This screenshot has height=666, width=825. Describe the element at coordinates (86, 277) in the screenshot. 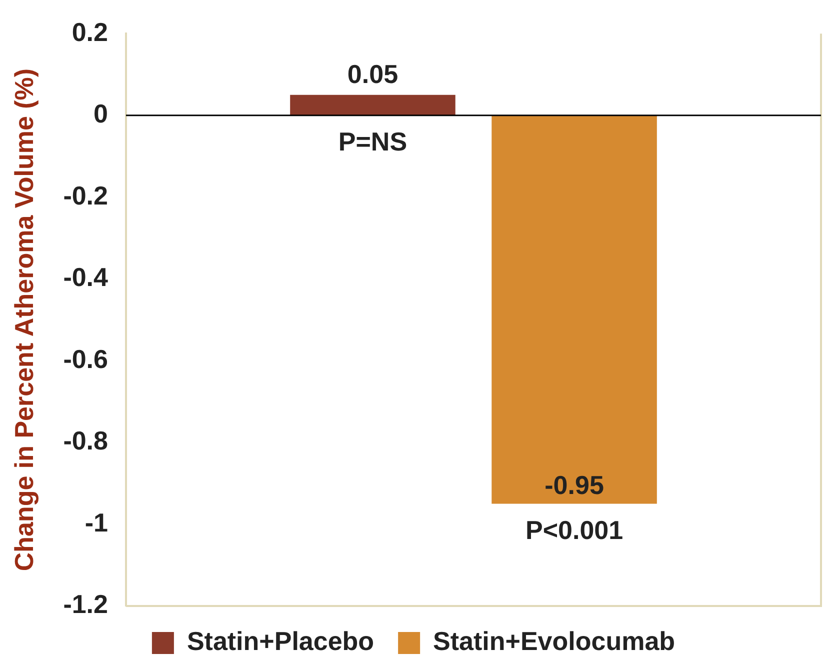

I see `y-tick-label: -0.4` at that location.